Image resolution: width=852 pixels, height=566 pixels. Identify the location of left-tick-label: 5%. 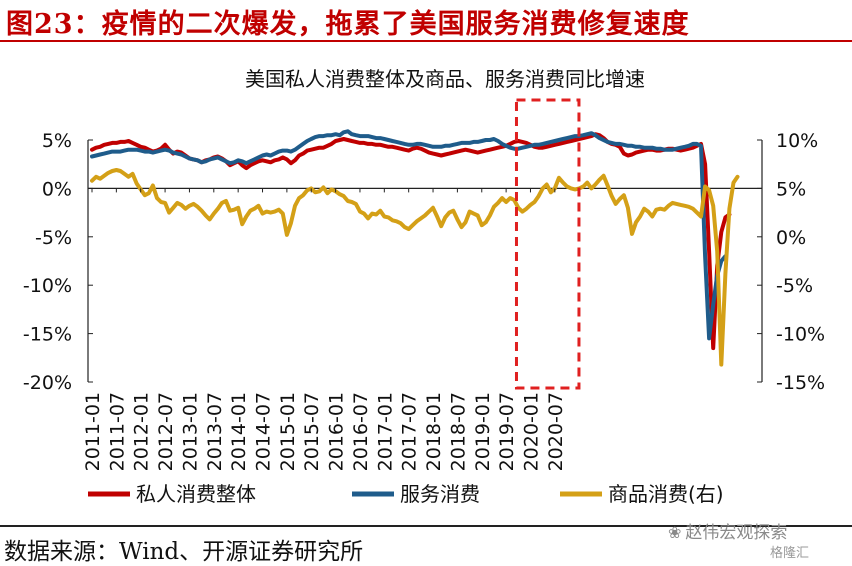
(57, 141).